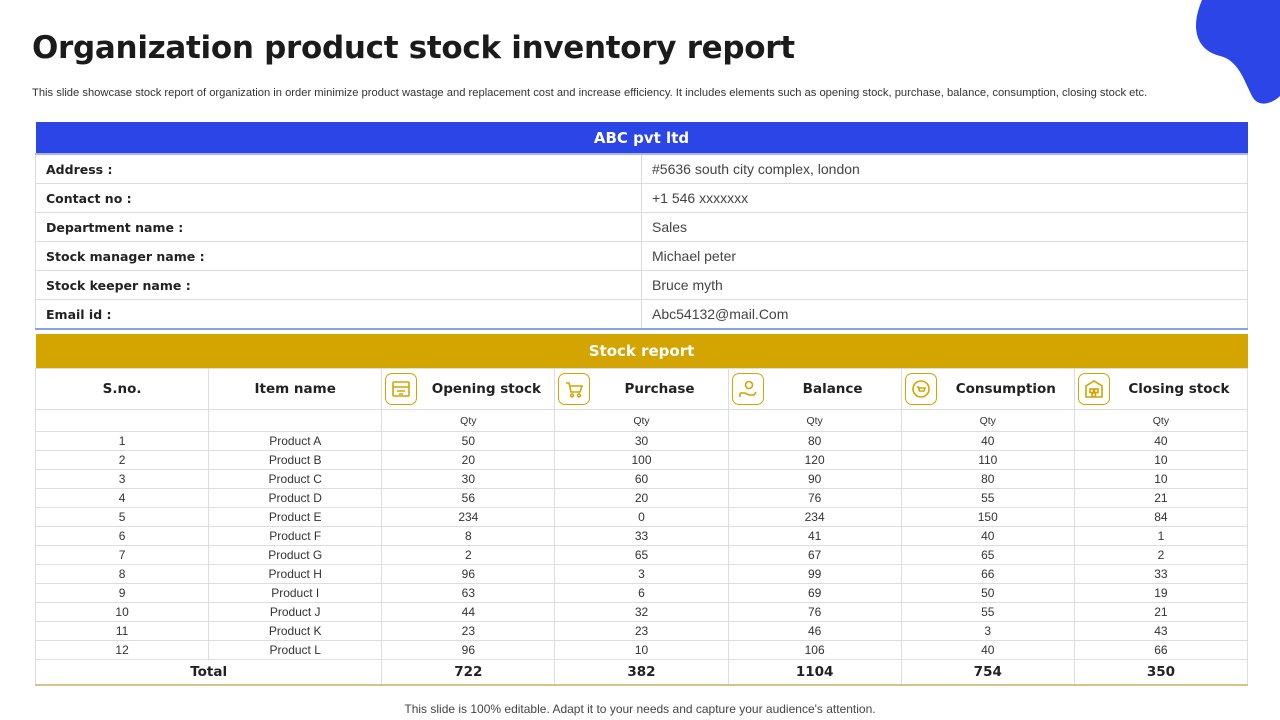  I want to click on purchase-cell: 65, so click(641, 555).